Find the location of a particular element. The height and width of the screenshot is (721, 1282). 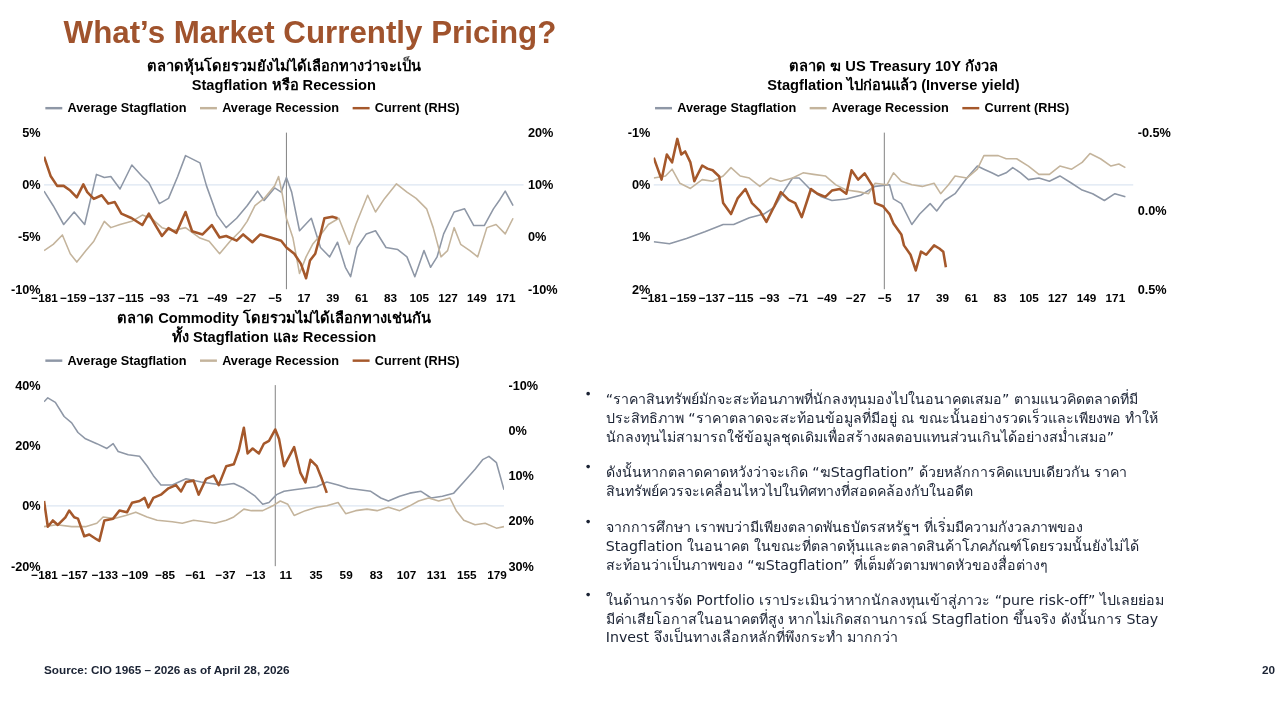

y-tick-label: -1% is located at coordinates (639, 133).